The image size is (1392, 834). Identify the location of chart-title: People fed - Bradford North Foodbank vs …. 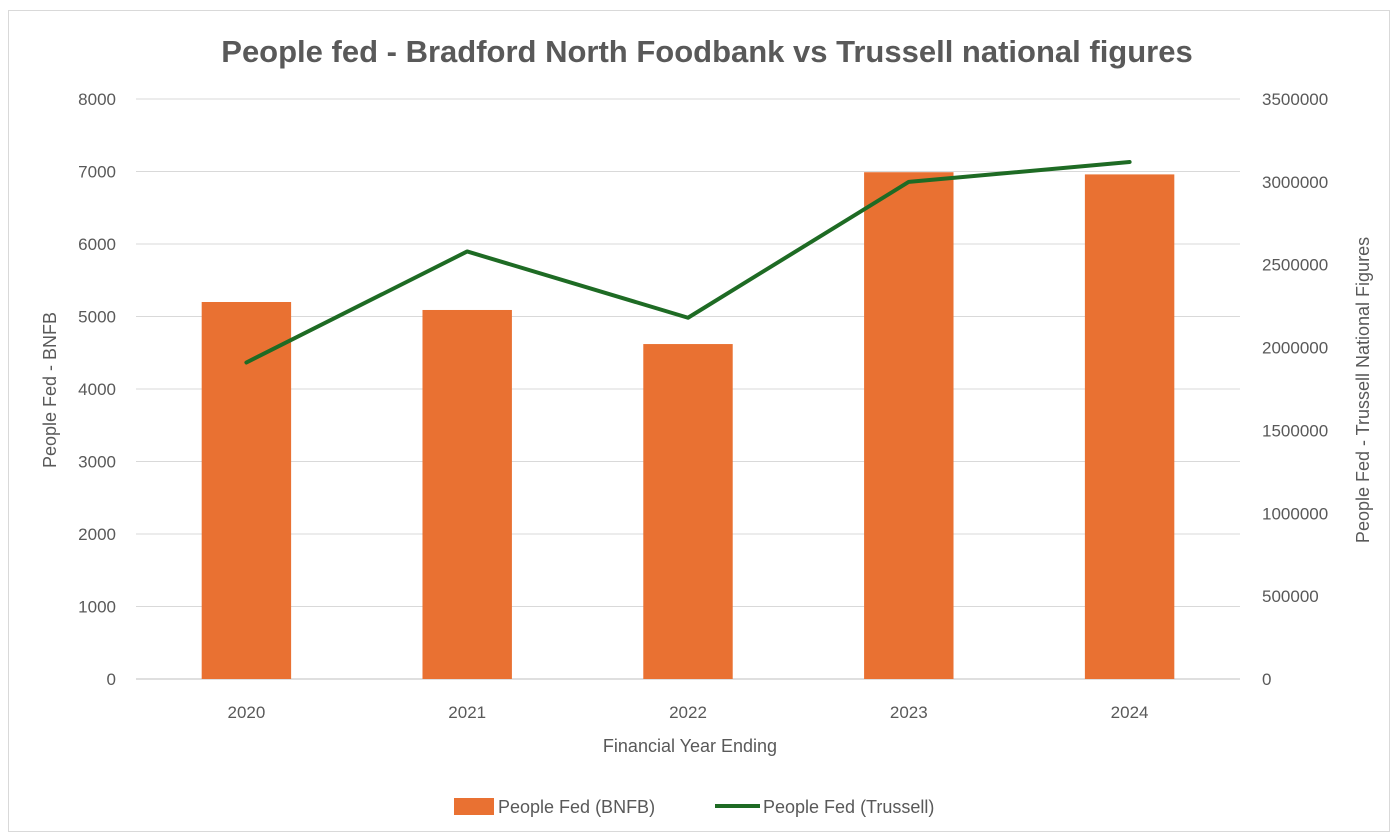
(706, 51).